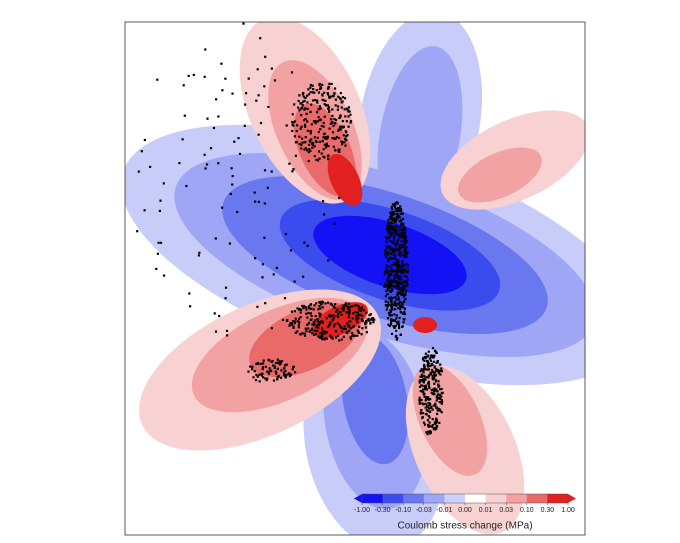  Describe the element at coordinates (500, 175) in the screenshot. I see `lobe` at that location.